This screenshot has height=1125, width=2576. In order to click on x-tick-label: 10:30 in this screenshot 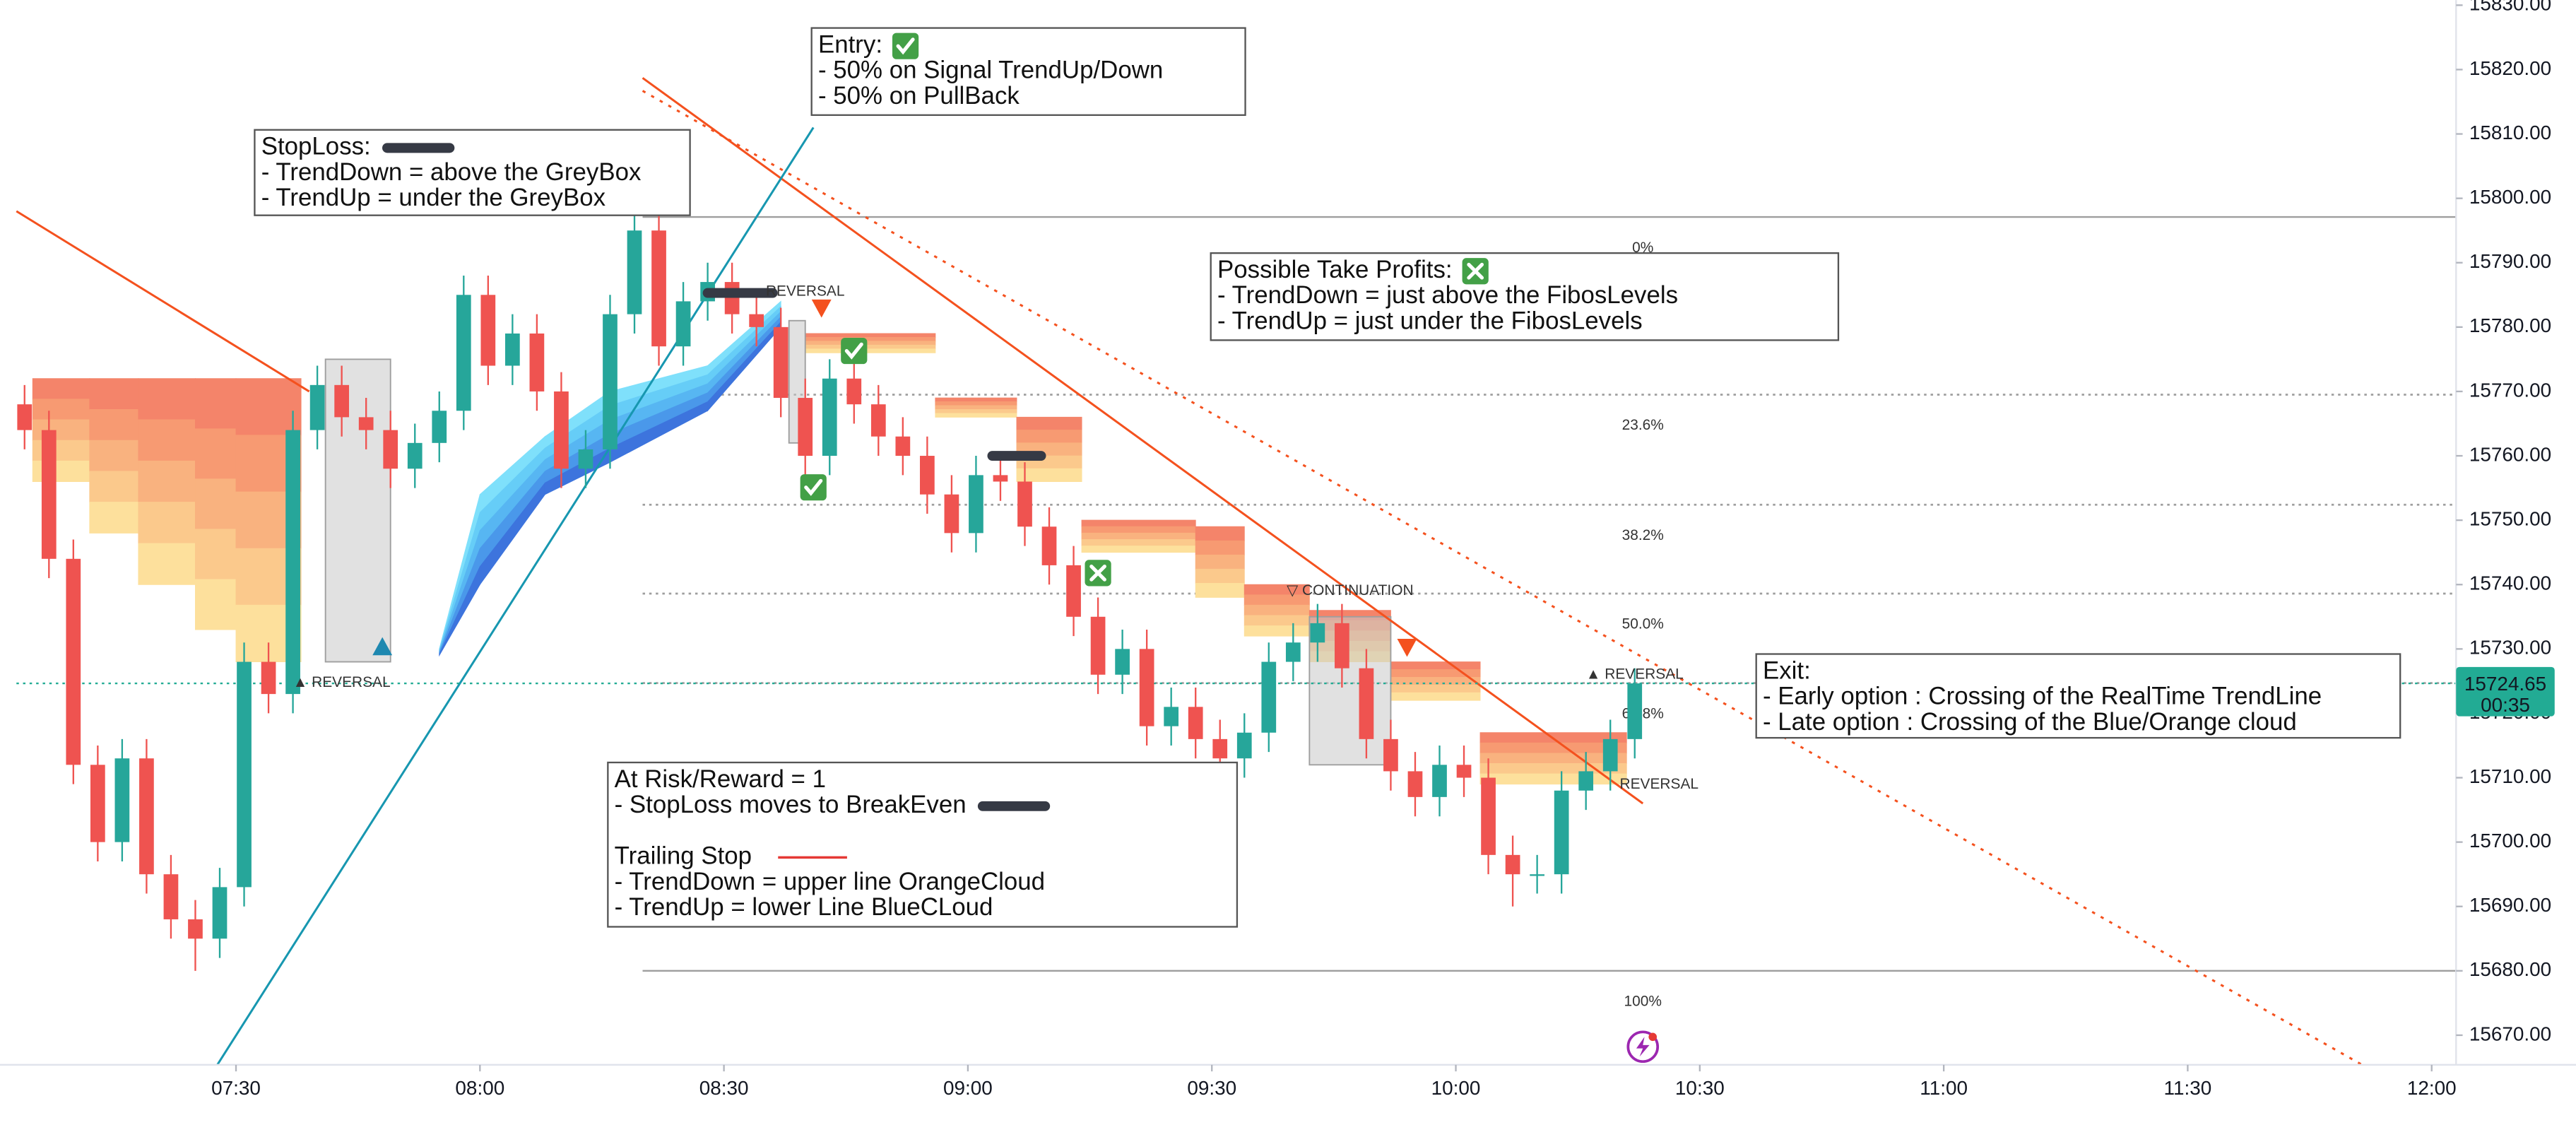, I will do `click(1700, 1088)`.